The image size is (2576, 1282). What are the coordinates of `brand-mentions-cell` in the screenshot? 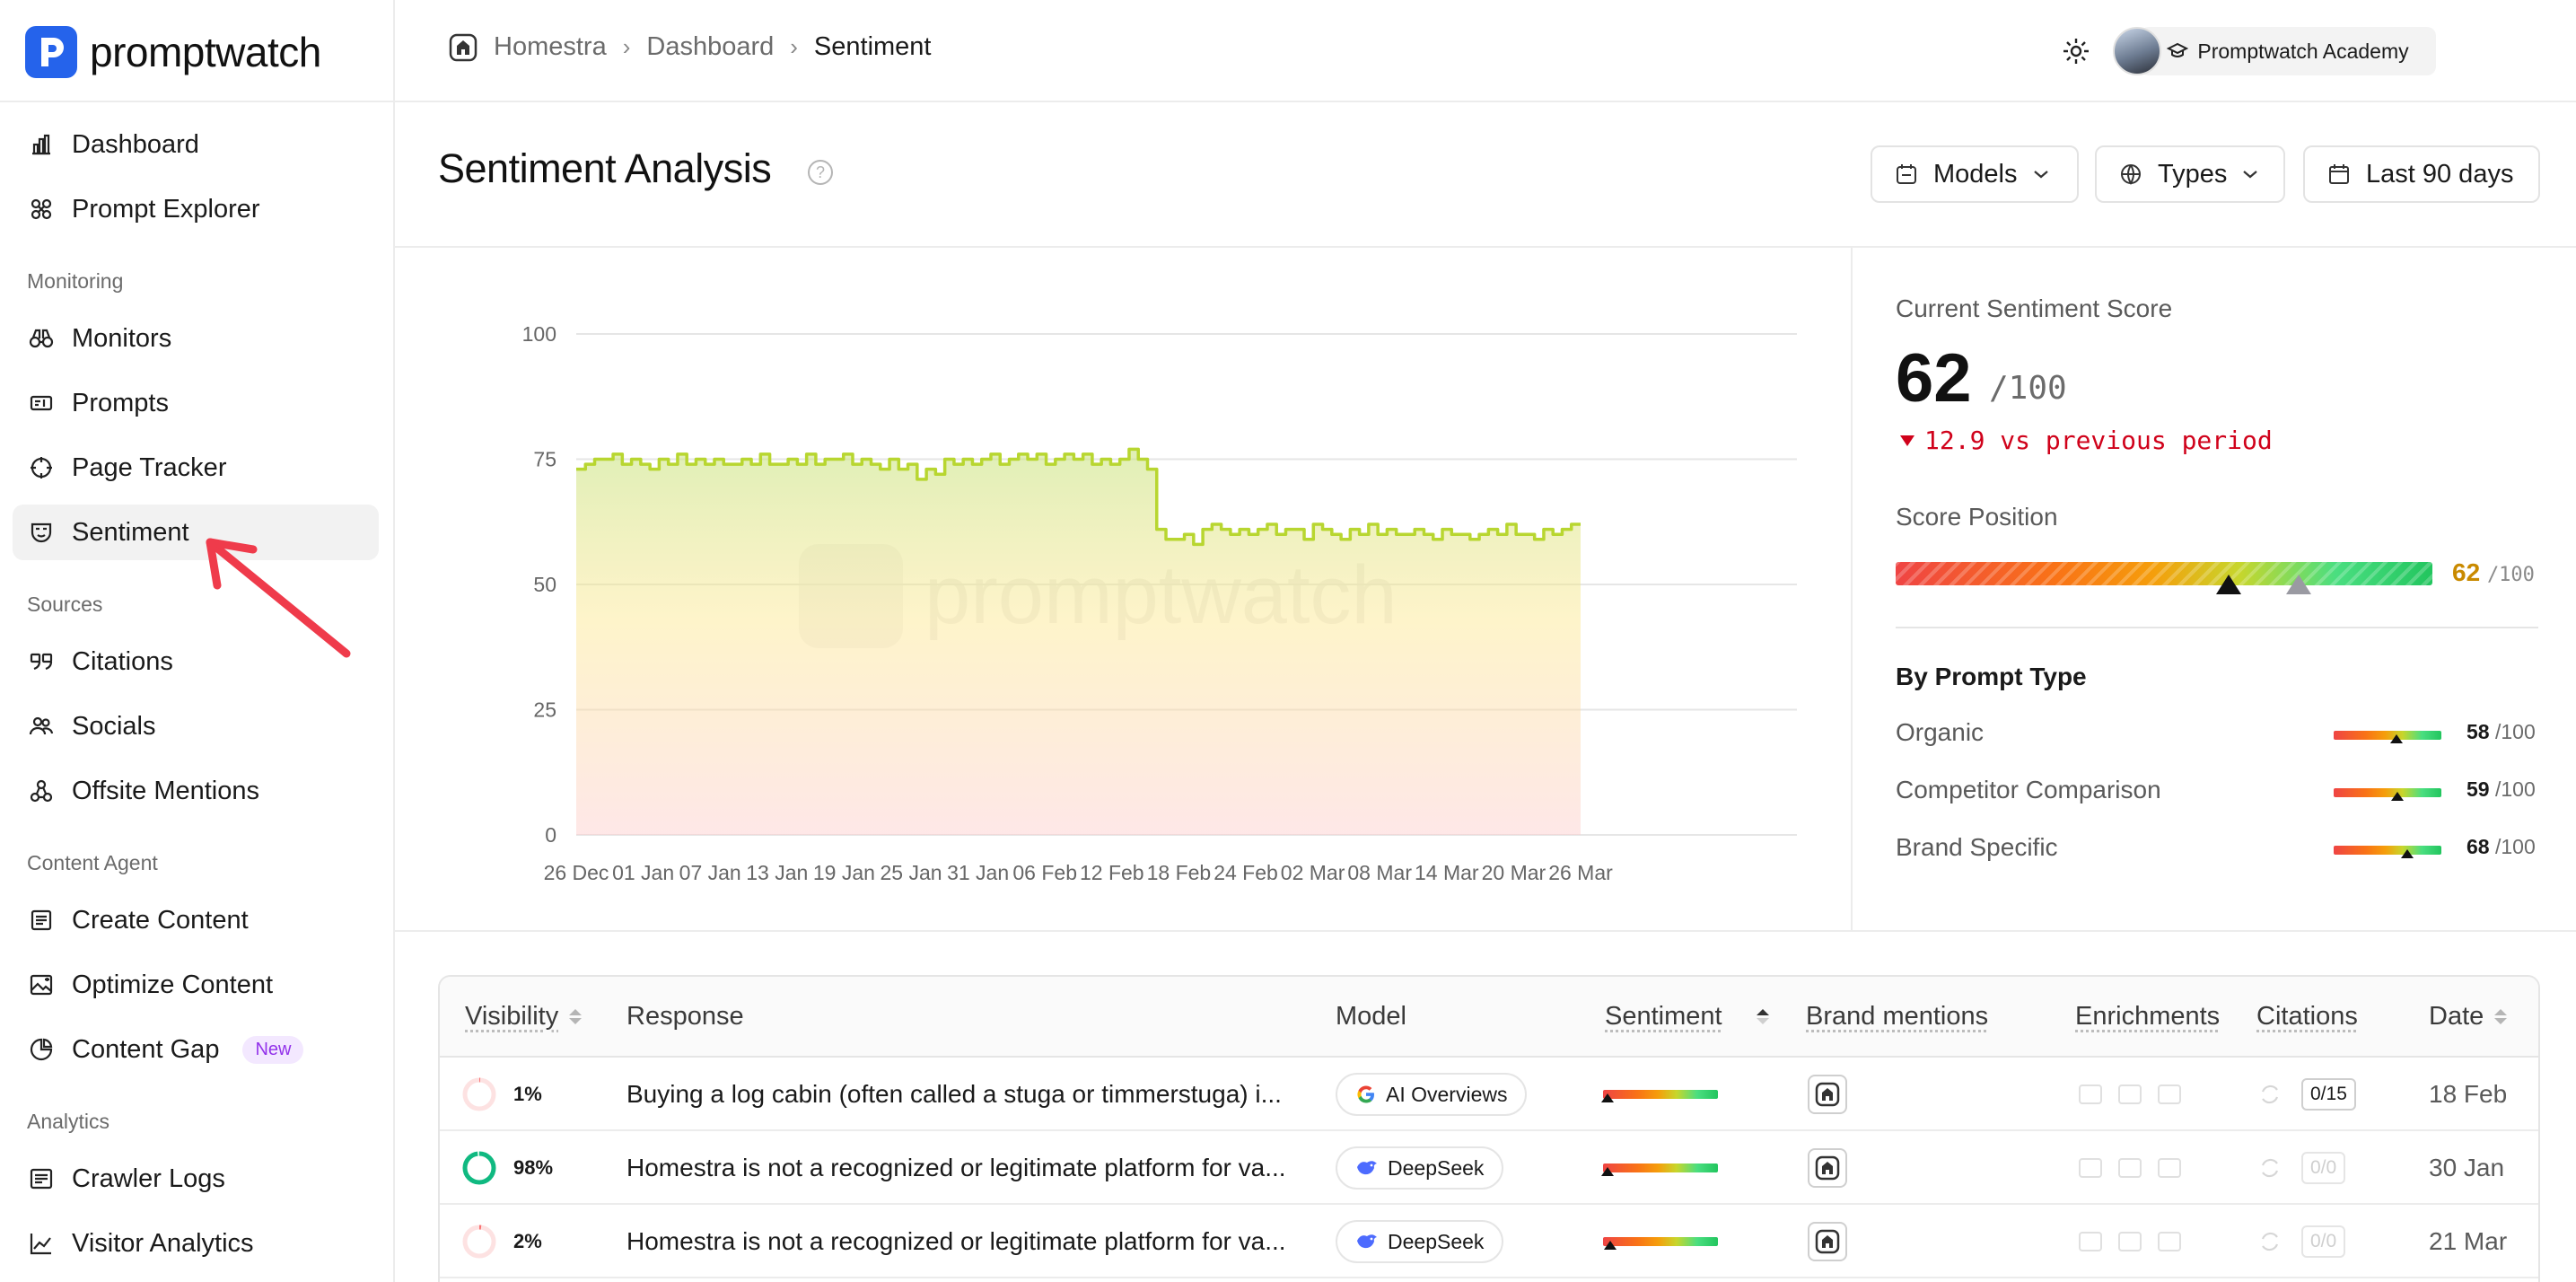 It's located at (1827, 1168).